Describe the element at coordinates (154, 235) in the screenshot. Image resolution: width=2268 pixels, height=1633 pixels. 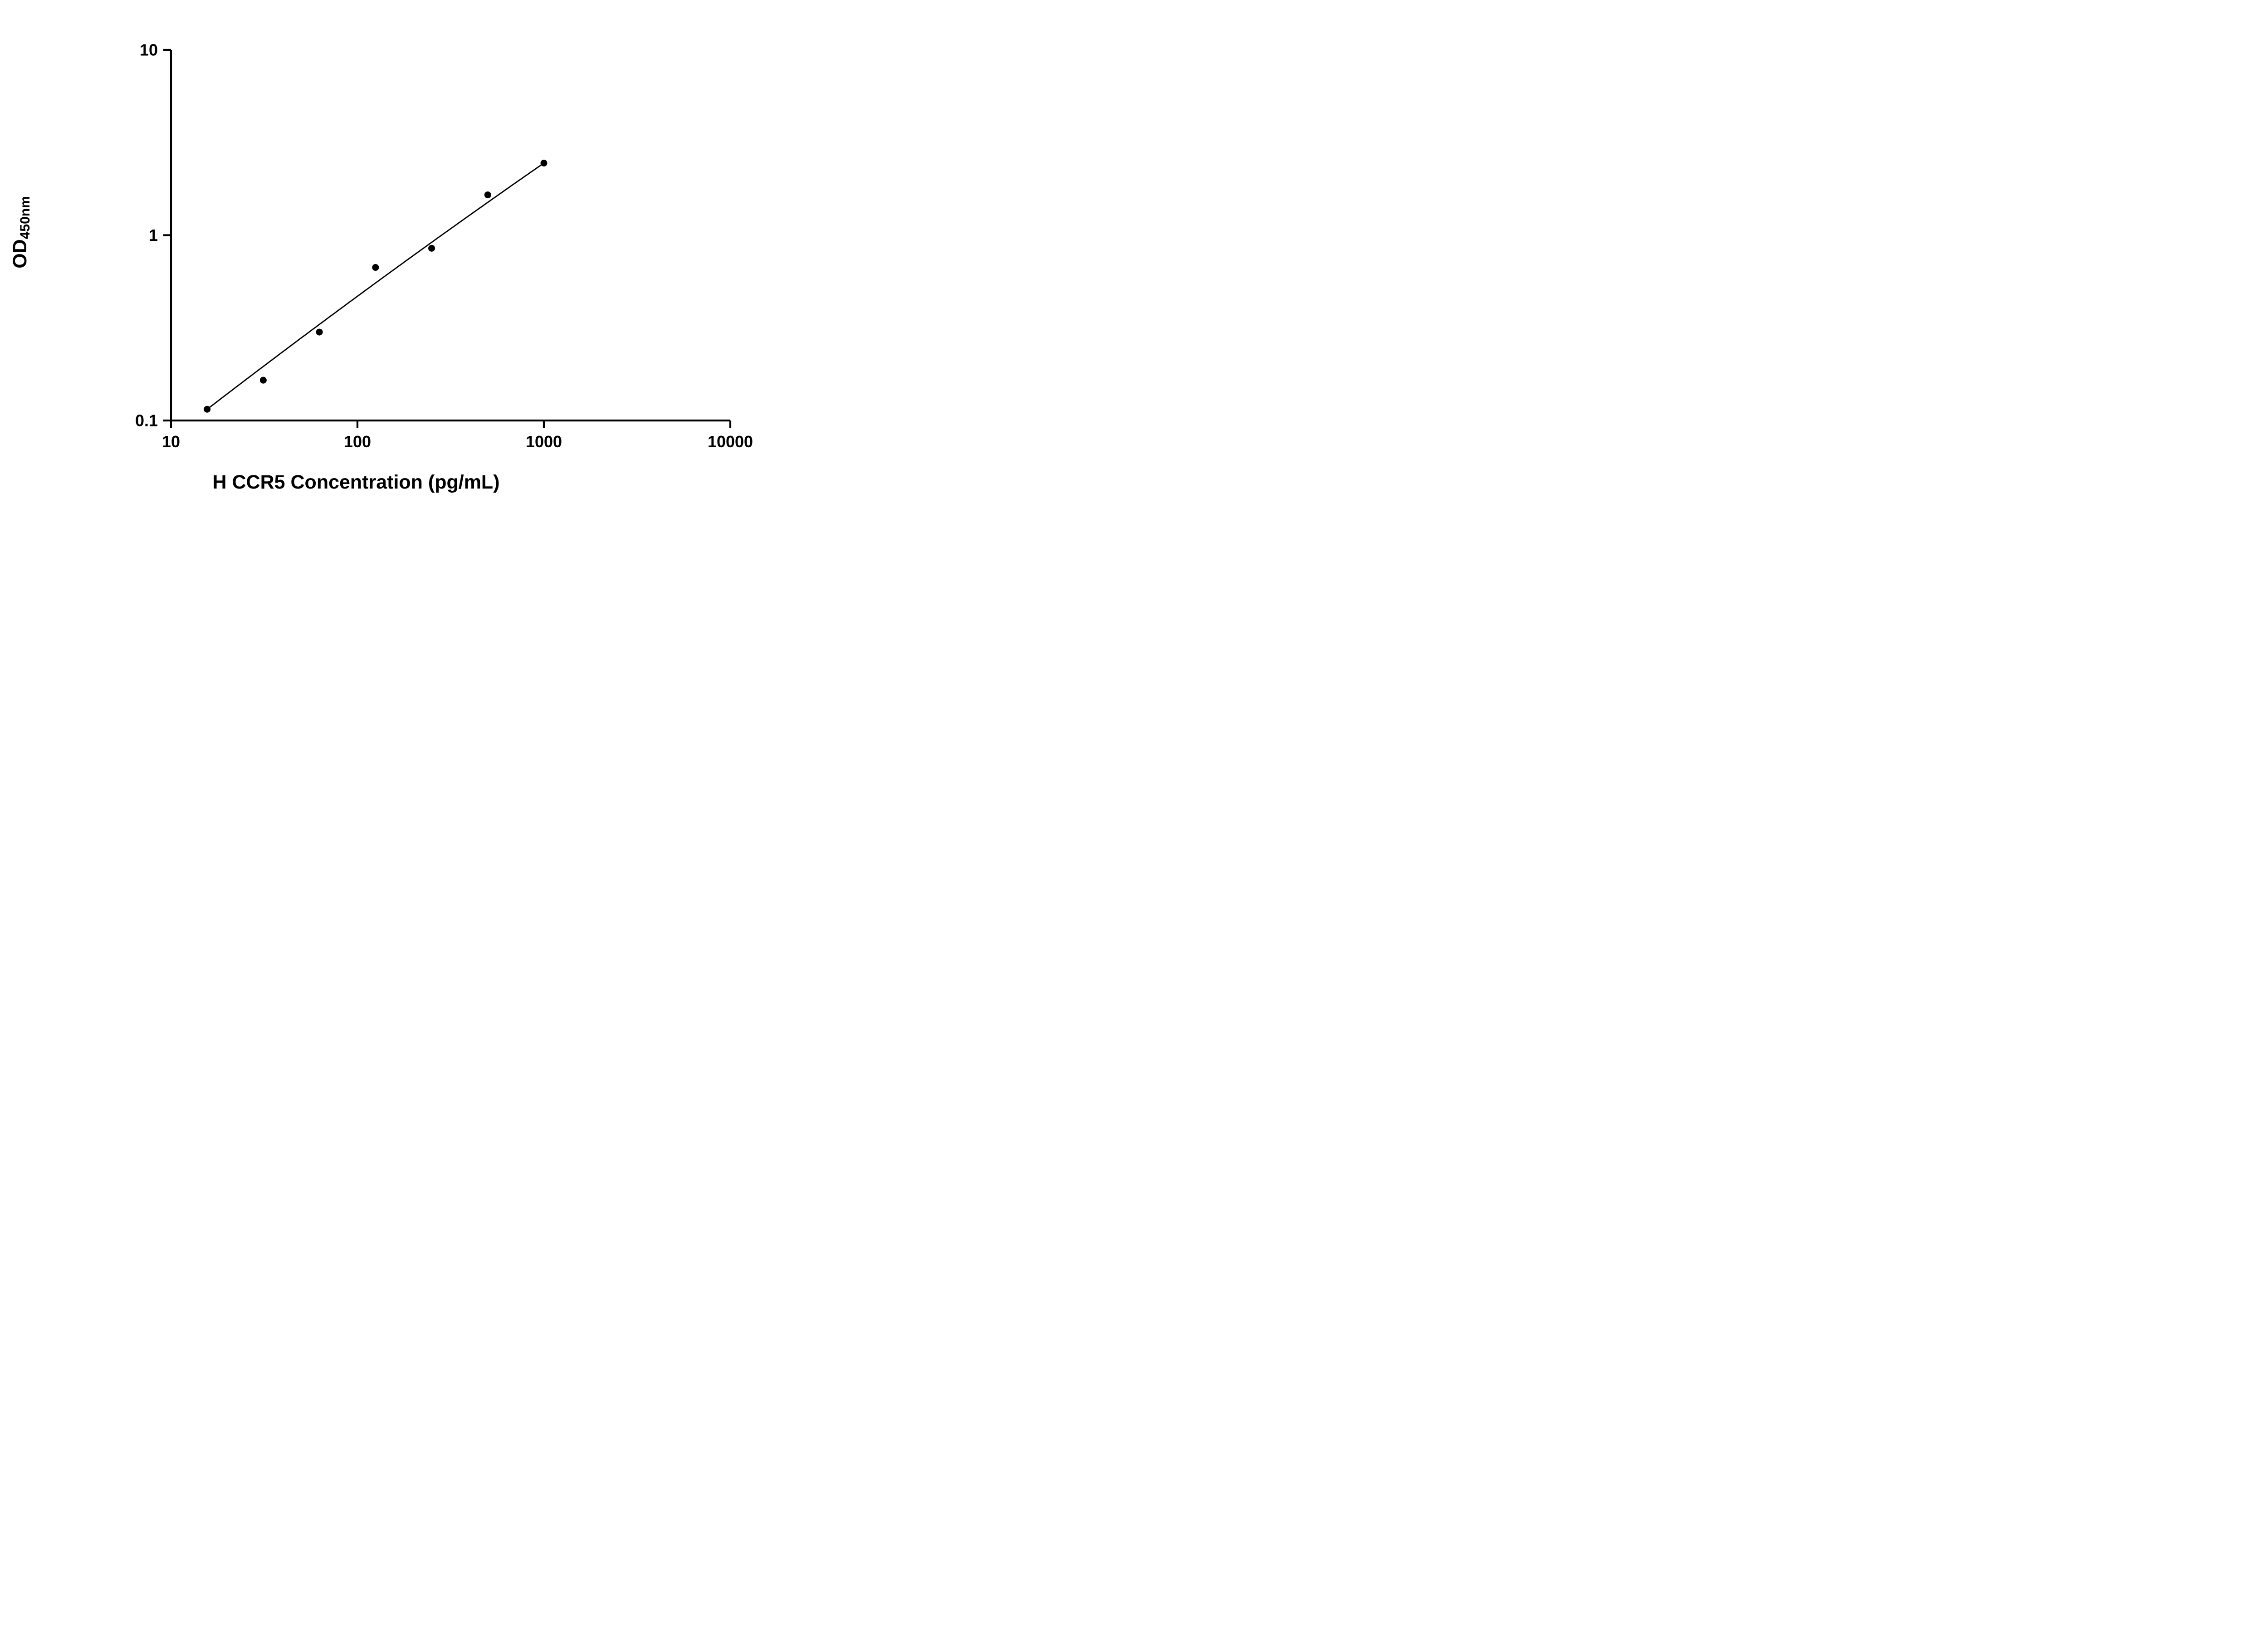
I see `y-tick-label: 1` at that location.